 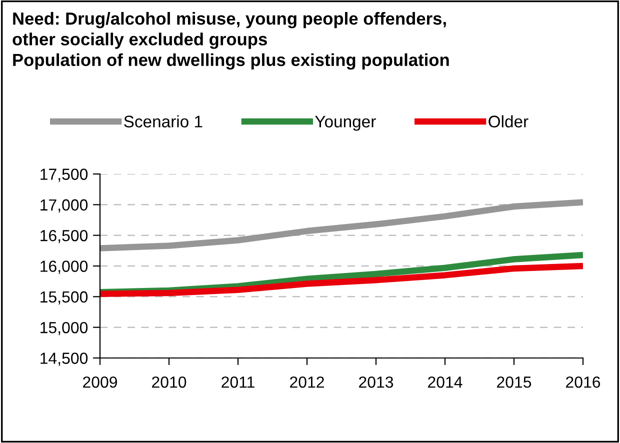 I want to click on y-tick-label: 15,000, so click(x=64, y=329).